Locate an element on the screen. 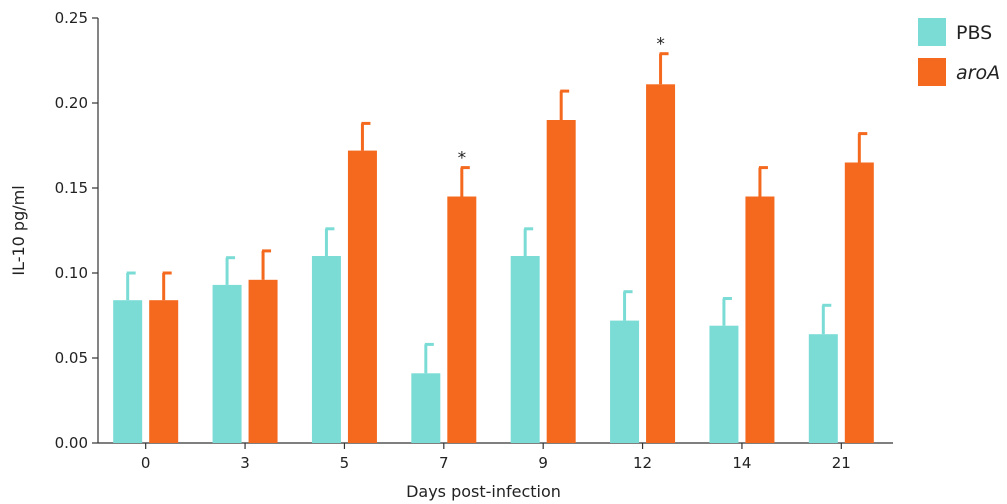  x-tick-label: 5 is located at coordinates (345, 463).